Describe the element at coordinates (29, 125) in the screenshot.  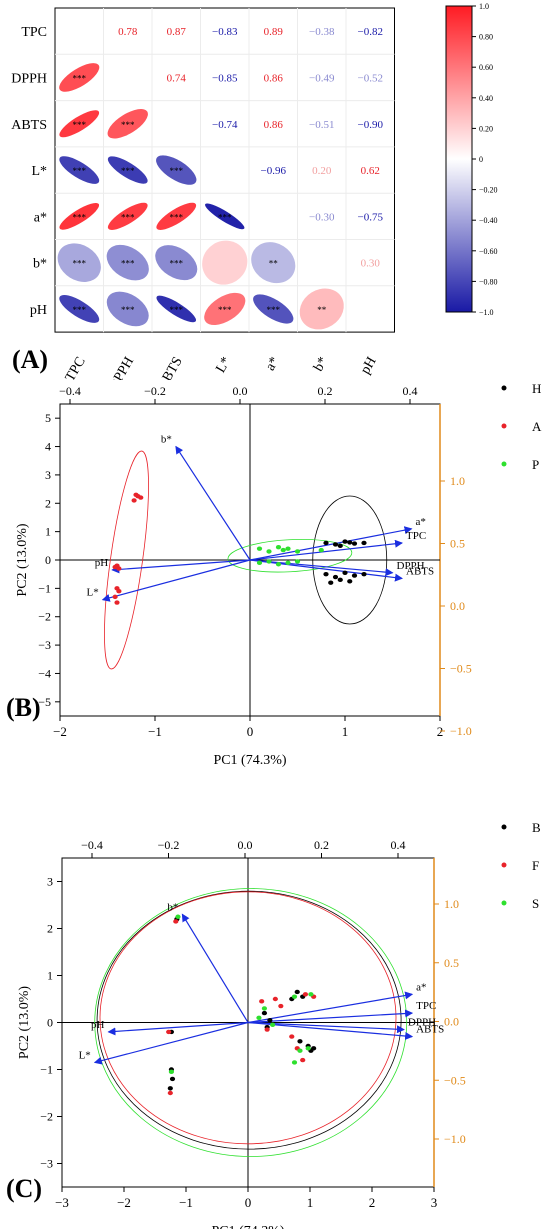
I see `row-label: ABTS` at that location.